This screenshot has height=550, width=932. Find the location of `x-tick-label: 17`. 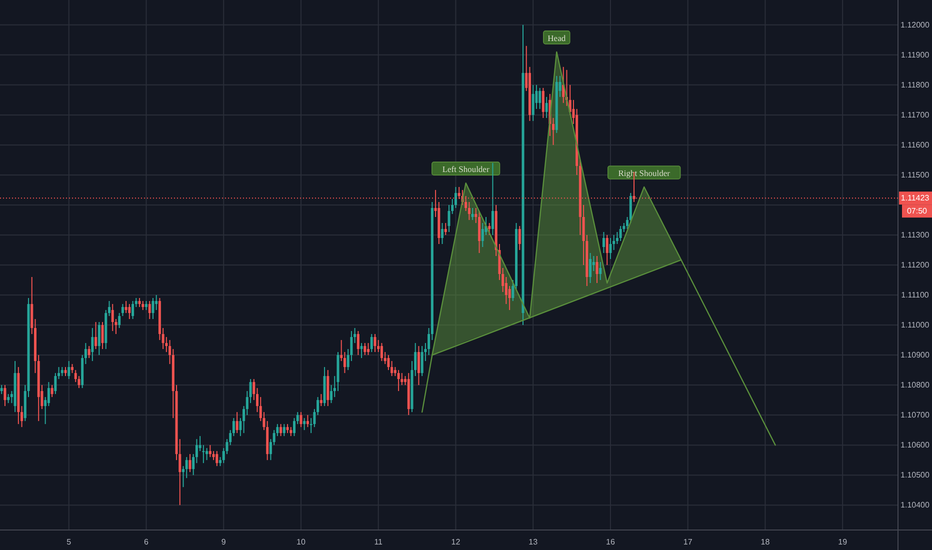

x-tick-label: 17 is located at coordinates (688, 542).